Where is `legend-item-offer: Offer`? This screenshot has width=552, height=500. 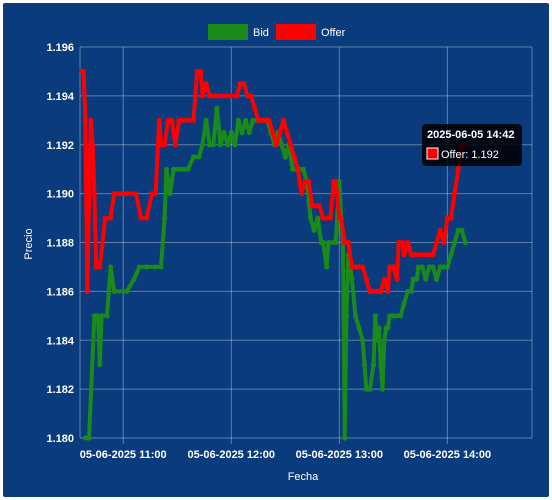 legend-item-offer: Offer is located at coordinates (311, 32).